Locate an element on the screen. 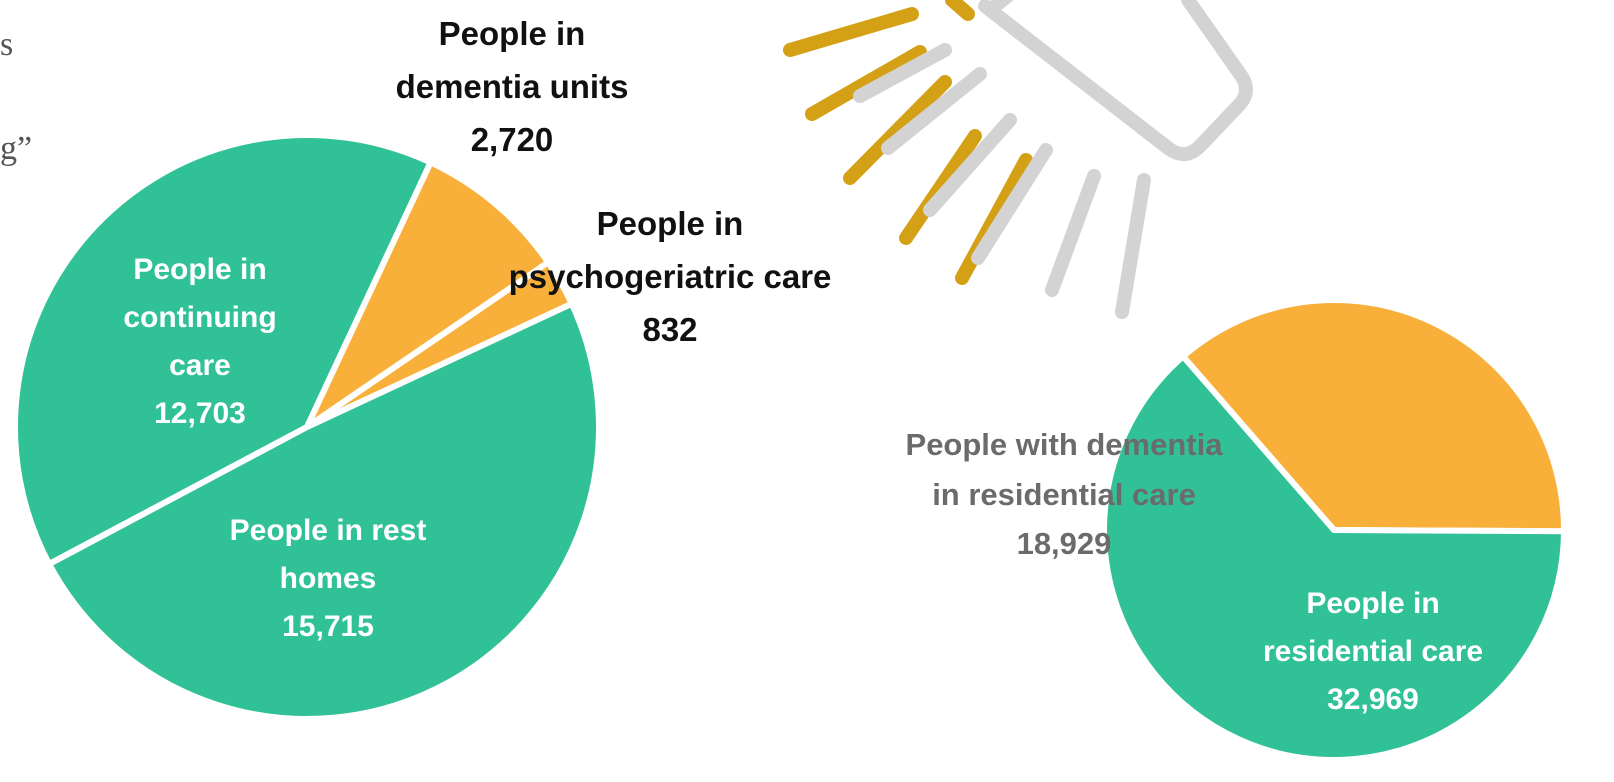 The width and height of the screenshot is (1614, 782). label-line: dementia units is located at coordinates (512, 86).